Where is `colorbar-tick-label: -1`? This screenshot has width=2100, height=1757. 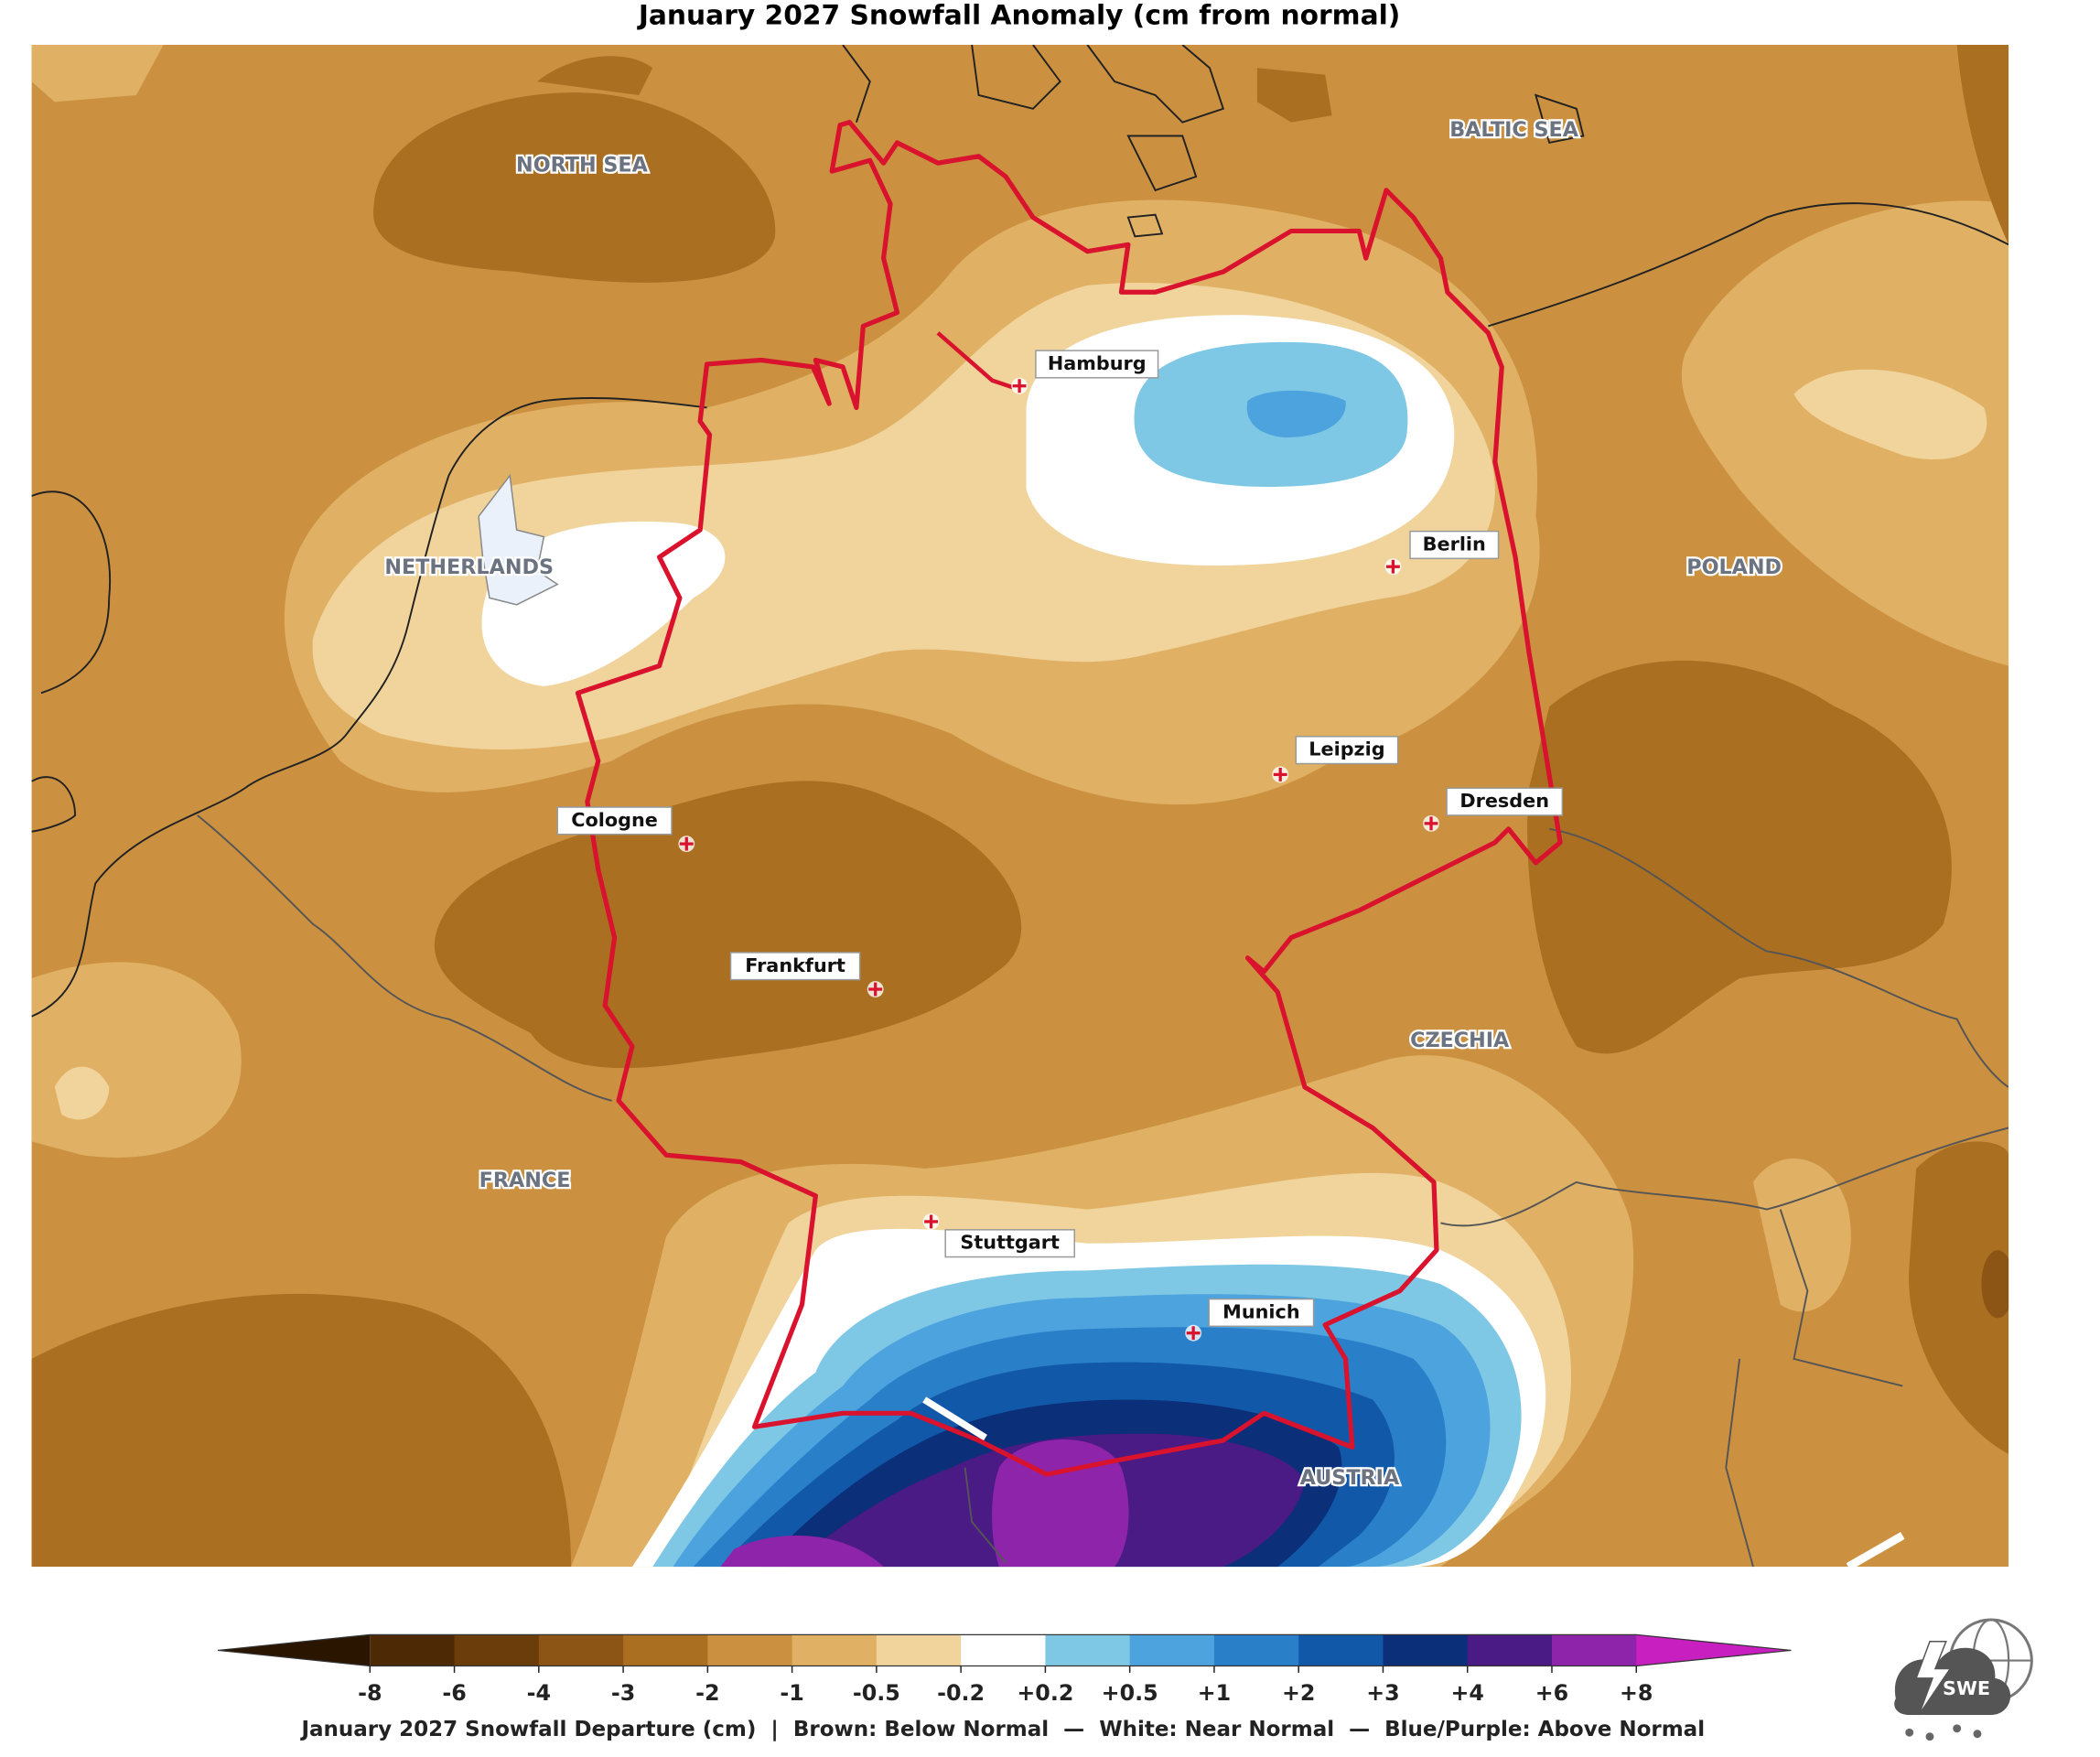 colorbar-tick-label: -1 is located at coordinates (791, 1693).